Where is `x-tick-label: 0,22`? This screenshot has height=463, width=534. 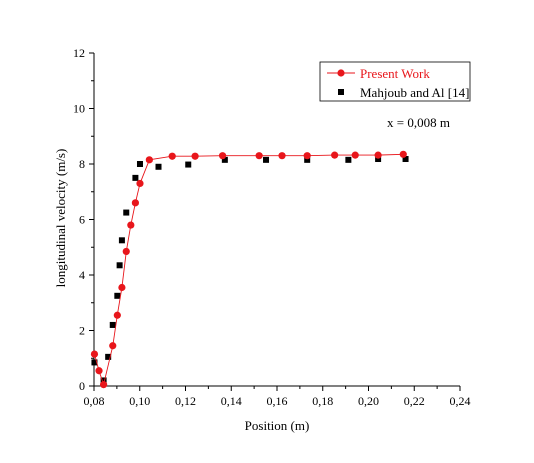
x-tick-label: 0,22 is located at coordinates (414, 401).